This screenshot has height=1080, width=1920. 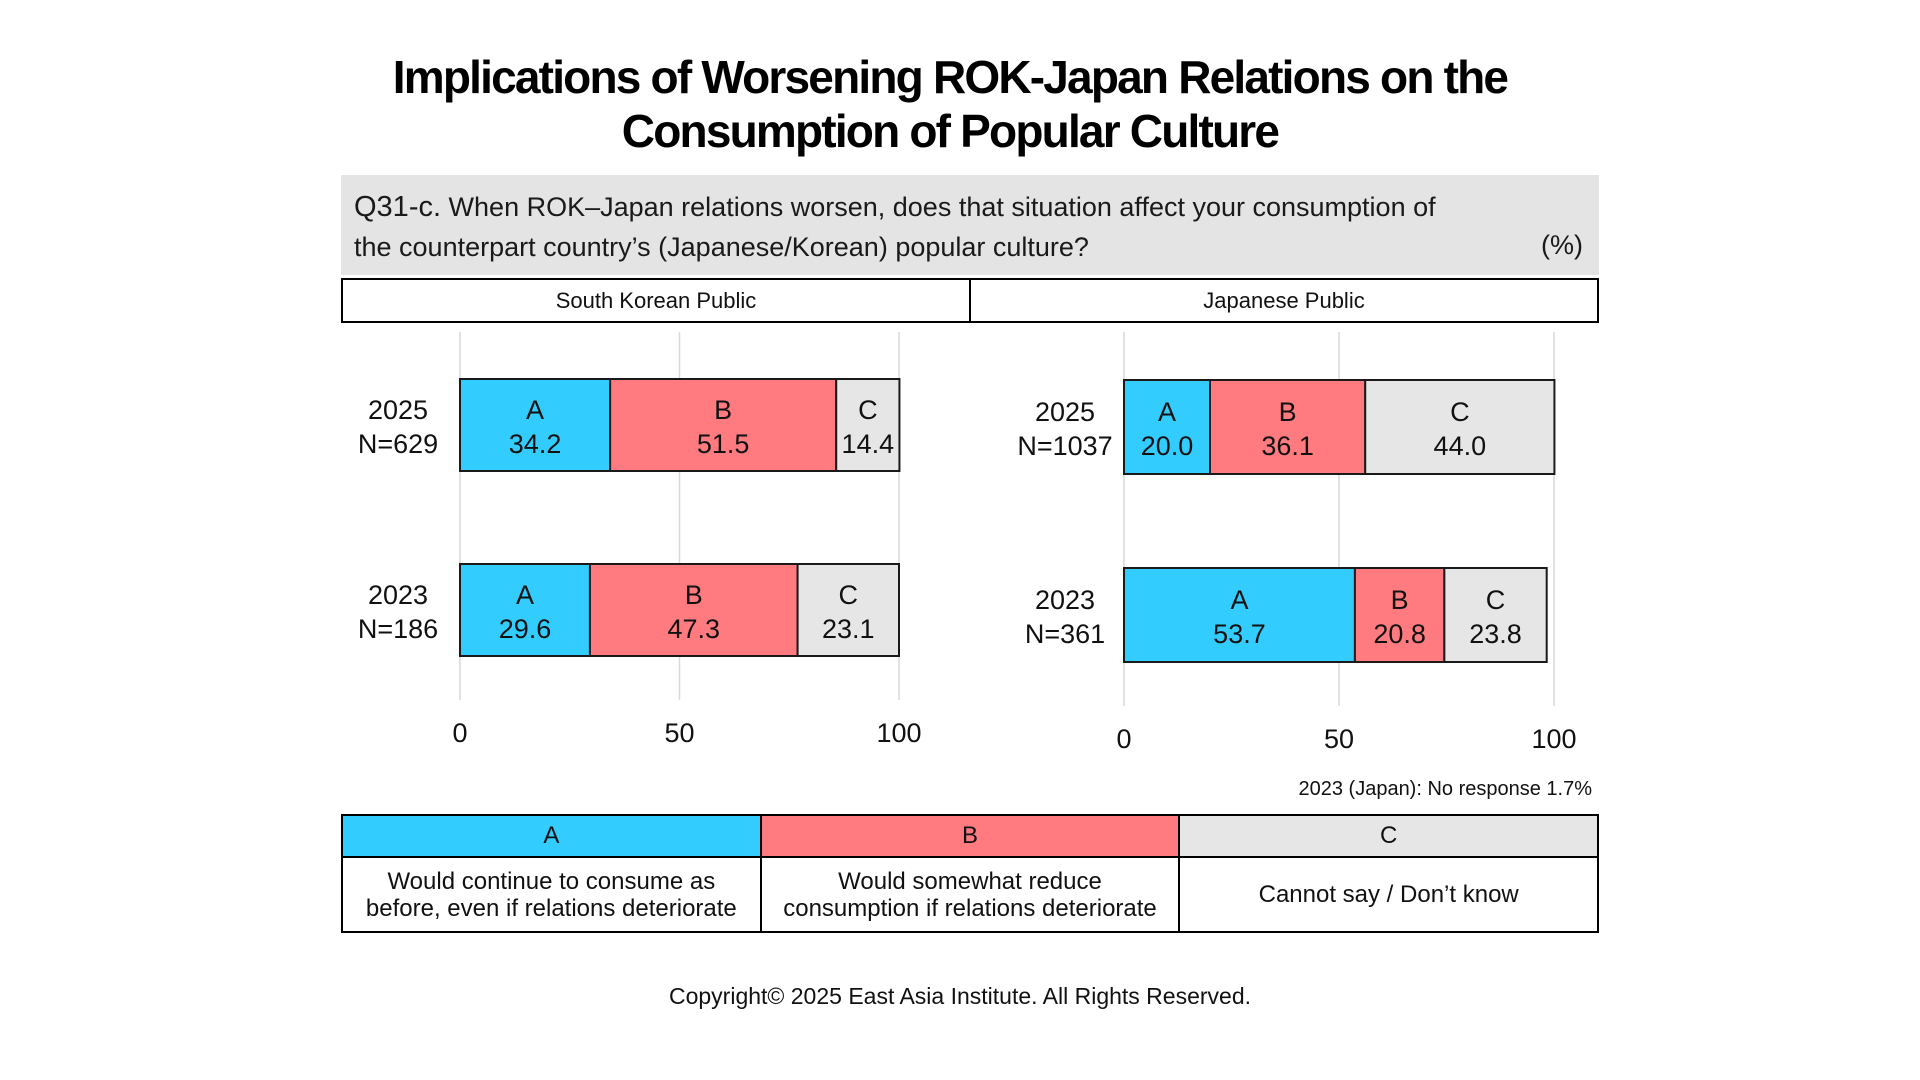 What do you see at coordinates (1553, 739) in the screenshot?
I see `x-tick-label-p1-2: 100` at bounding box center [1553, 739].